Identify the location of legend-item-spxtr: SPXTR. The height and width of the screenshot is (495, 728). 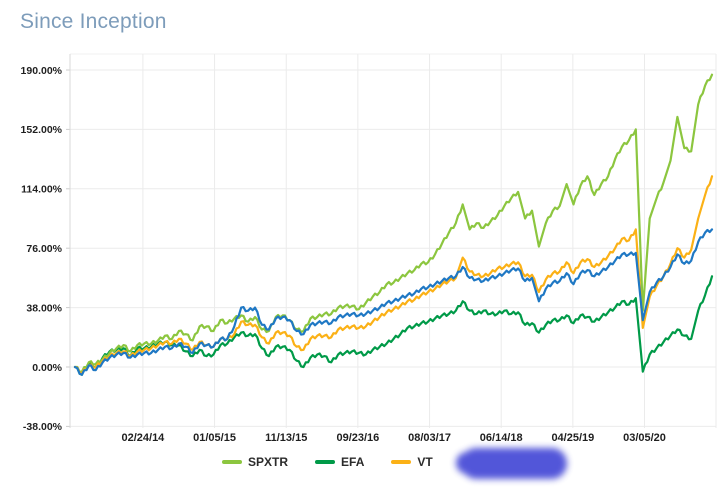
(255, 462).